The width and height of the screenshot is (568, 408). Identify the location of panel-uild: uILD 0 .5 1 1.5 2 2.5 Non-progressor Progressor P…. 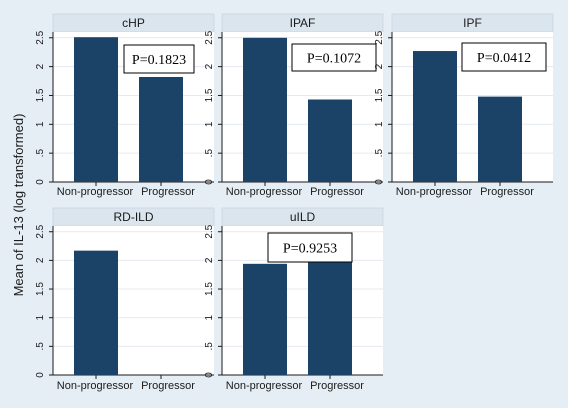
(294, 299).